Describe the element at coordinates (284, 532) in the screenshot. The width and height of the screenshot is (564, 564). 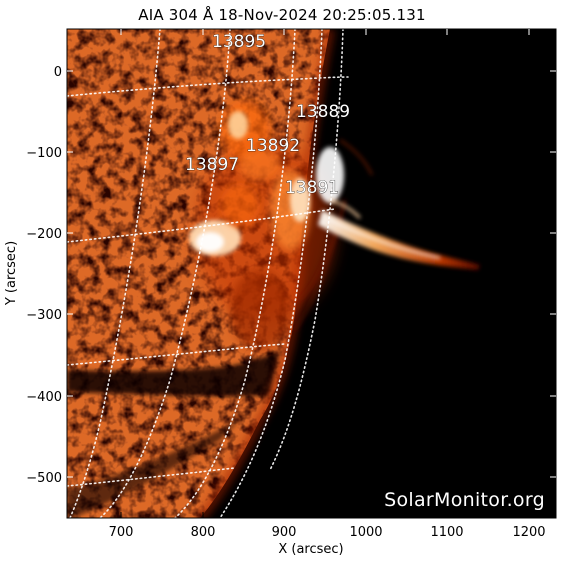
I see `x-tick-label: 900` at that location.